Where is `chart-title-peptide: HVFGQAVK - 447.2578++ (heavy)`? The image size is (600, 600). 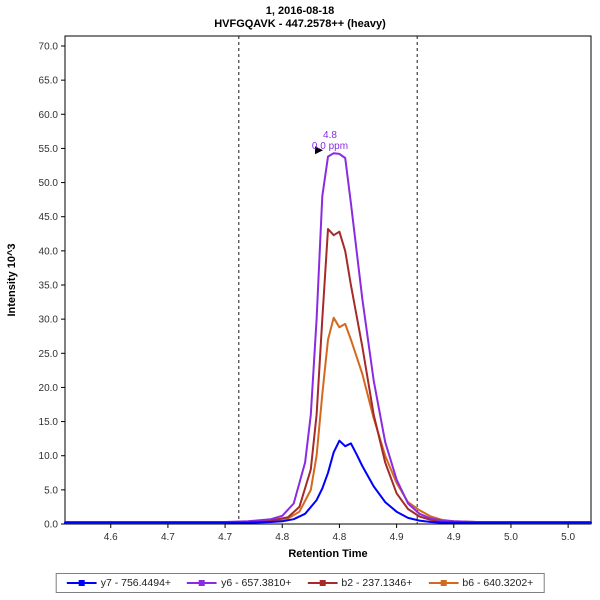
chart-title-peptide: HVFGQAVK - 447.2578++ (heavy) is located at coordinates (300, 24).